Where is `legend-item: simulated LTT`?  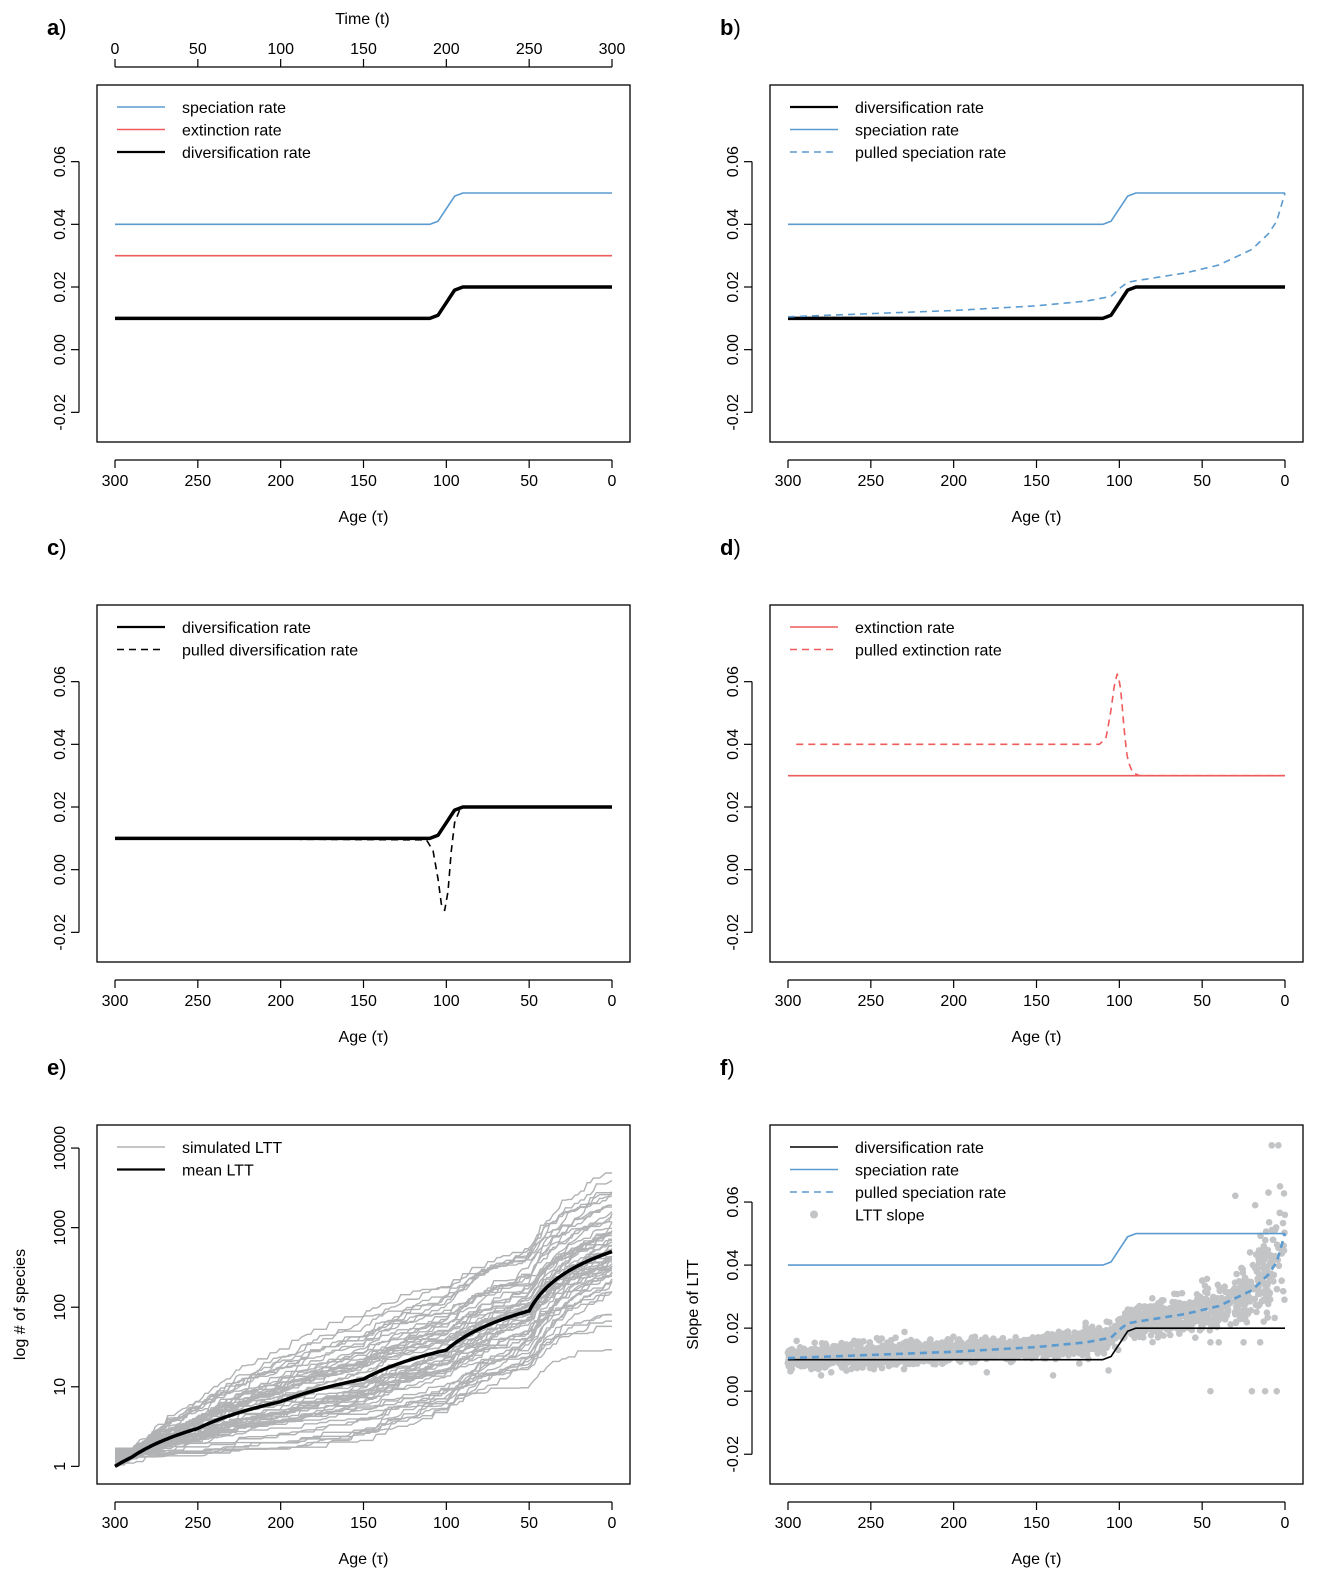
legend-item: simulated LTT is located at coordinates (199, 1148).